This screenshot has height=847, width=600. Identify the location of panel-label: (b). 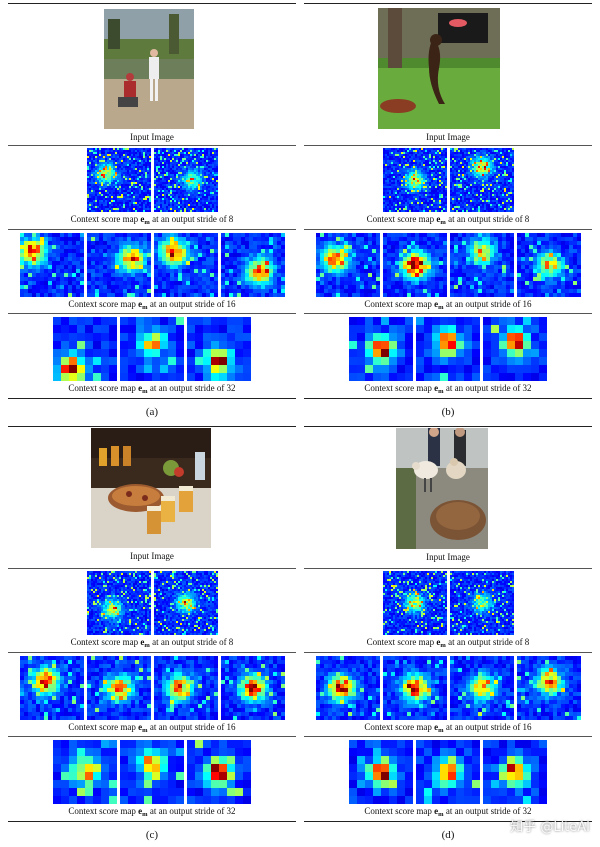
(448, 412).